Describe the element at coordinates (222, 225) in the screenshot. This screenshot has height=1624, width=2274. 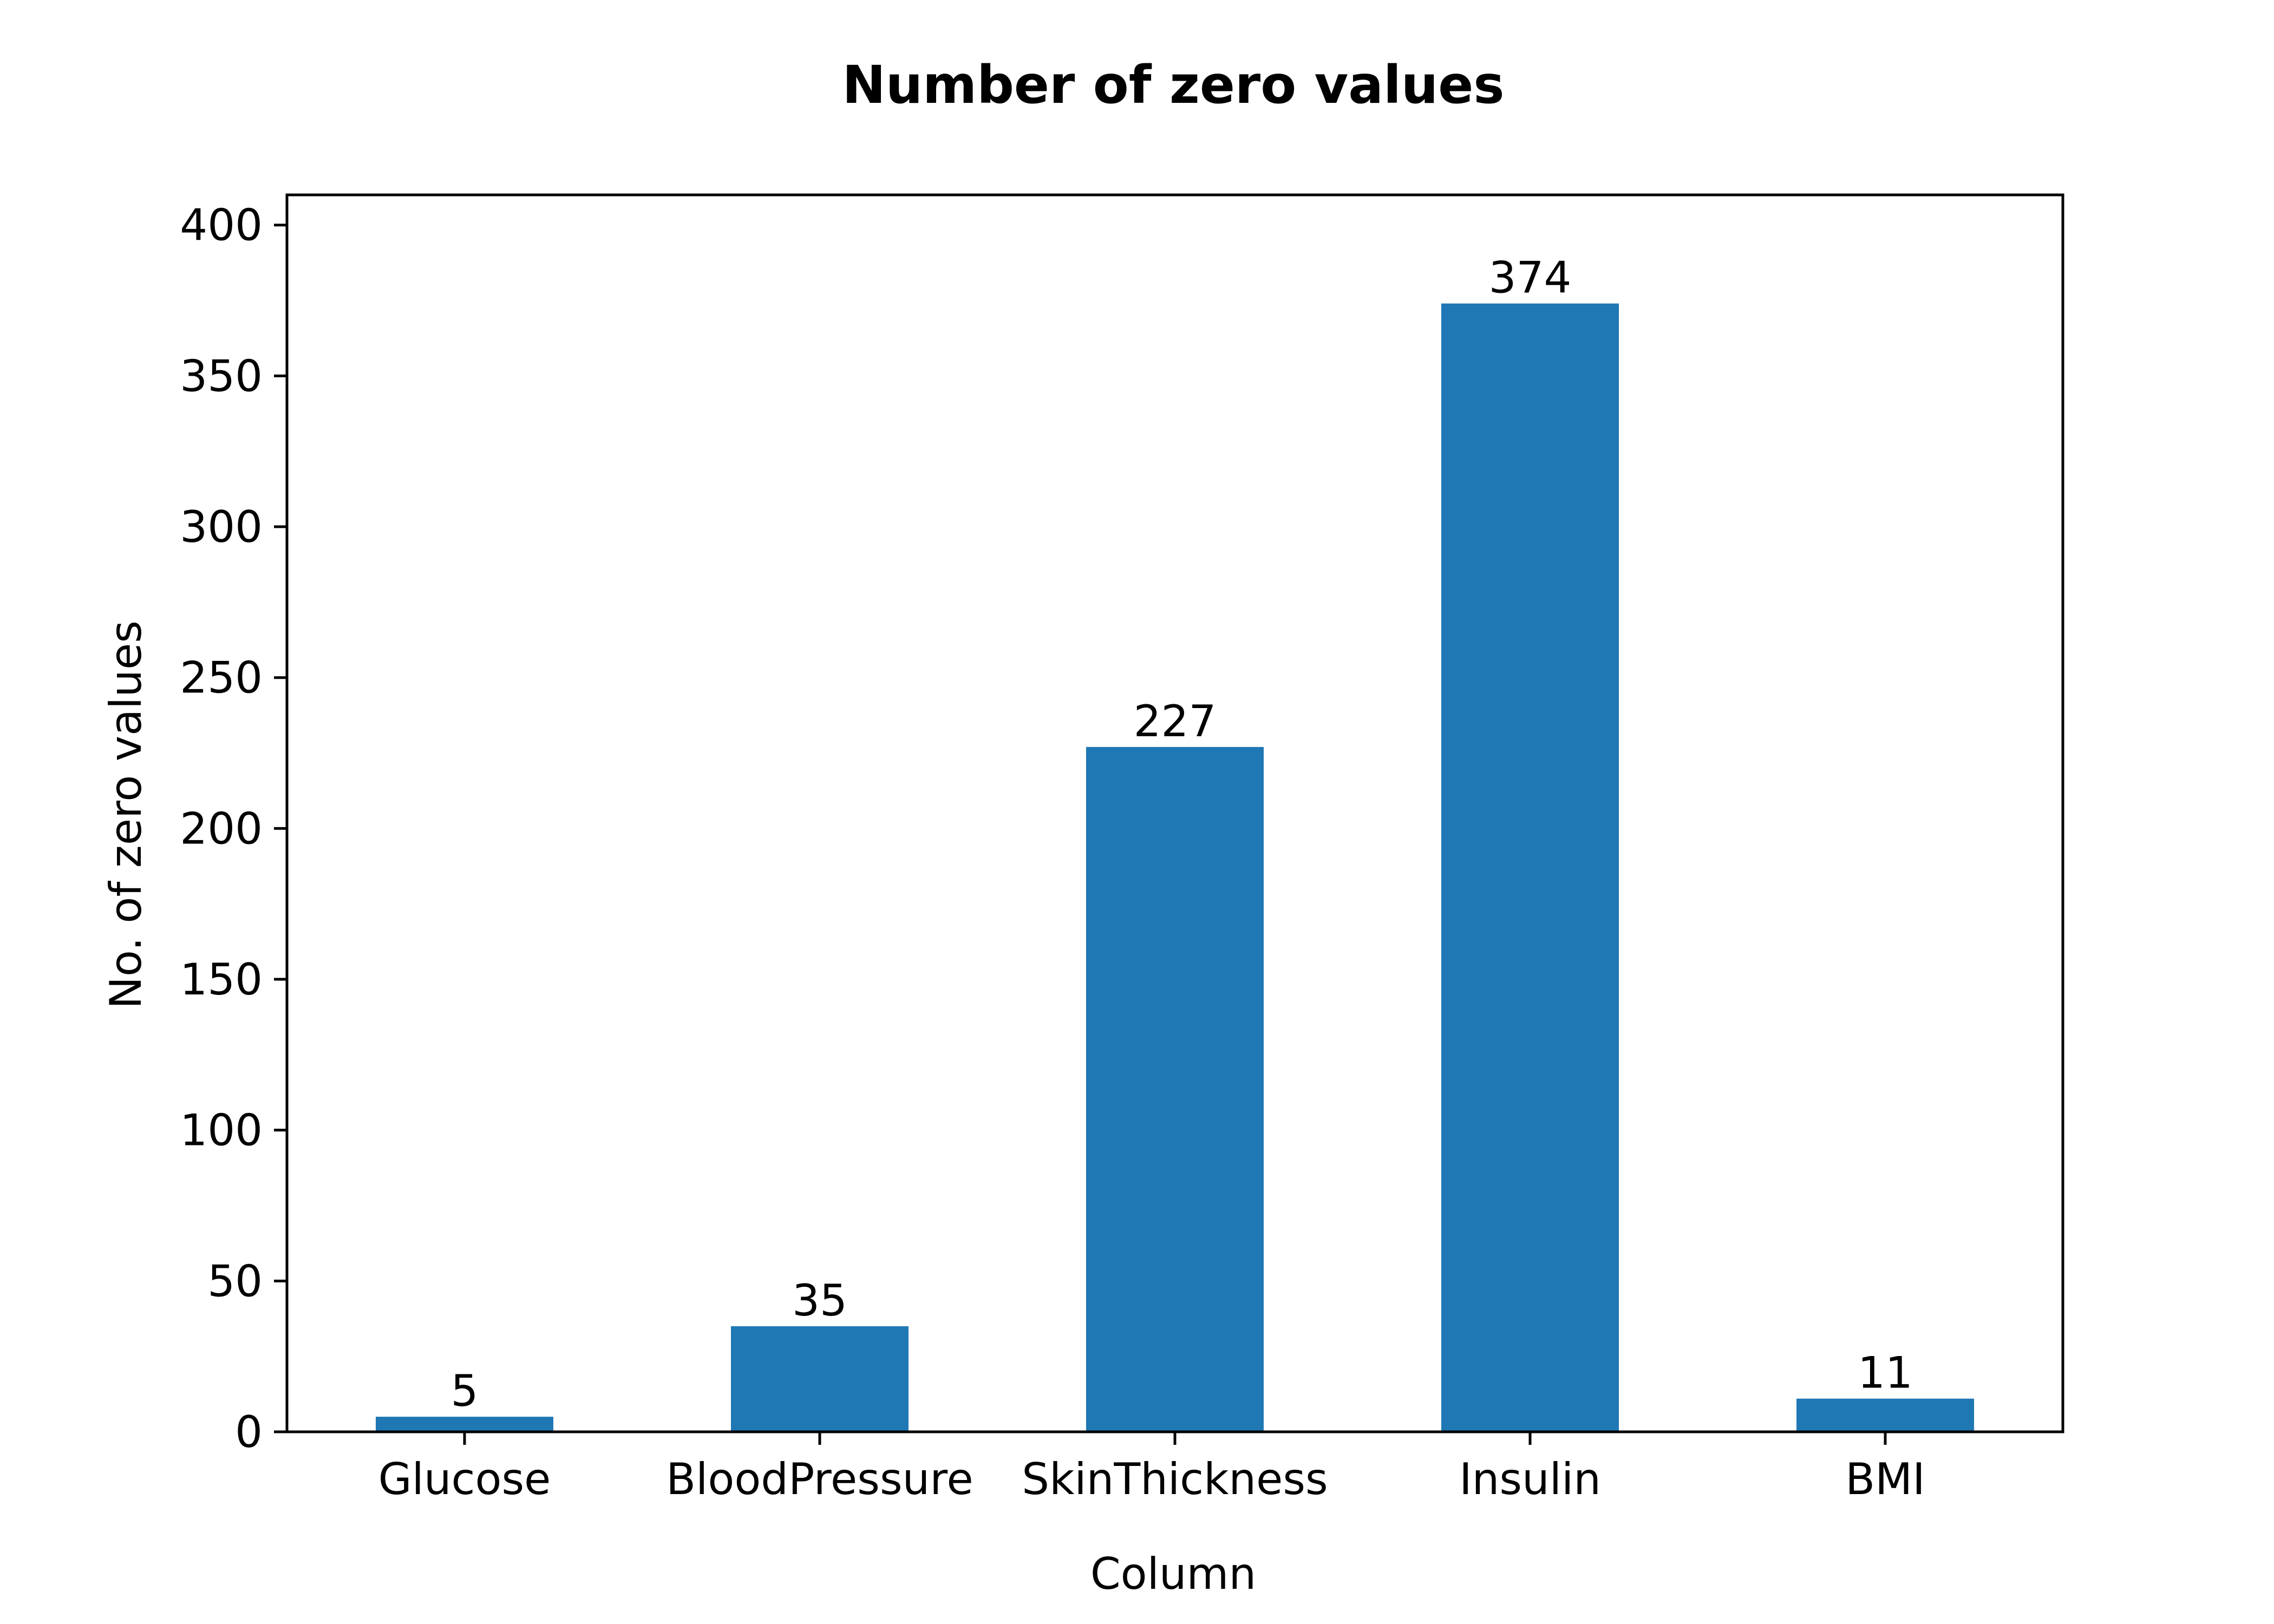
I see `y-tick-label-400: 400` at that location.